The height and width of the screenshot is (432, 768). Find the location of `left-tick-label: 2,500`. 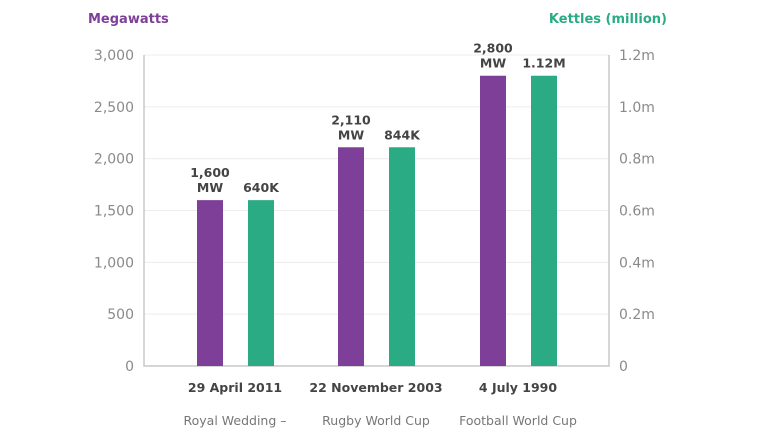

left-tick-label: 2,500 is located at coordinates (114, 108).